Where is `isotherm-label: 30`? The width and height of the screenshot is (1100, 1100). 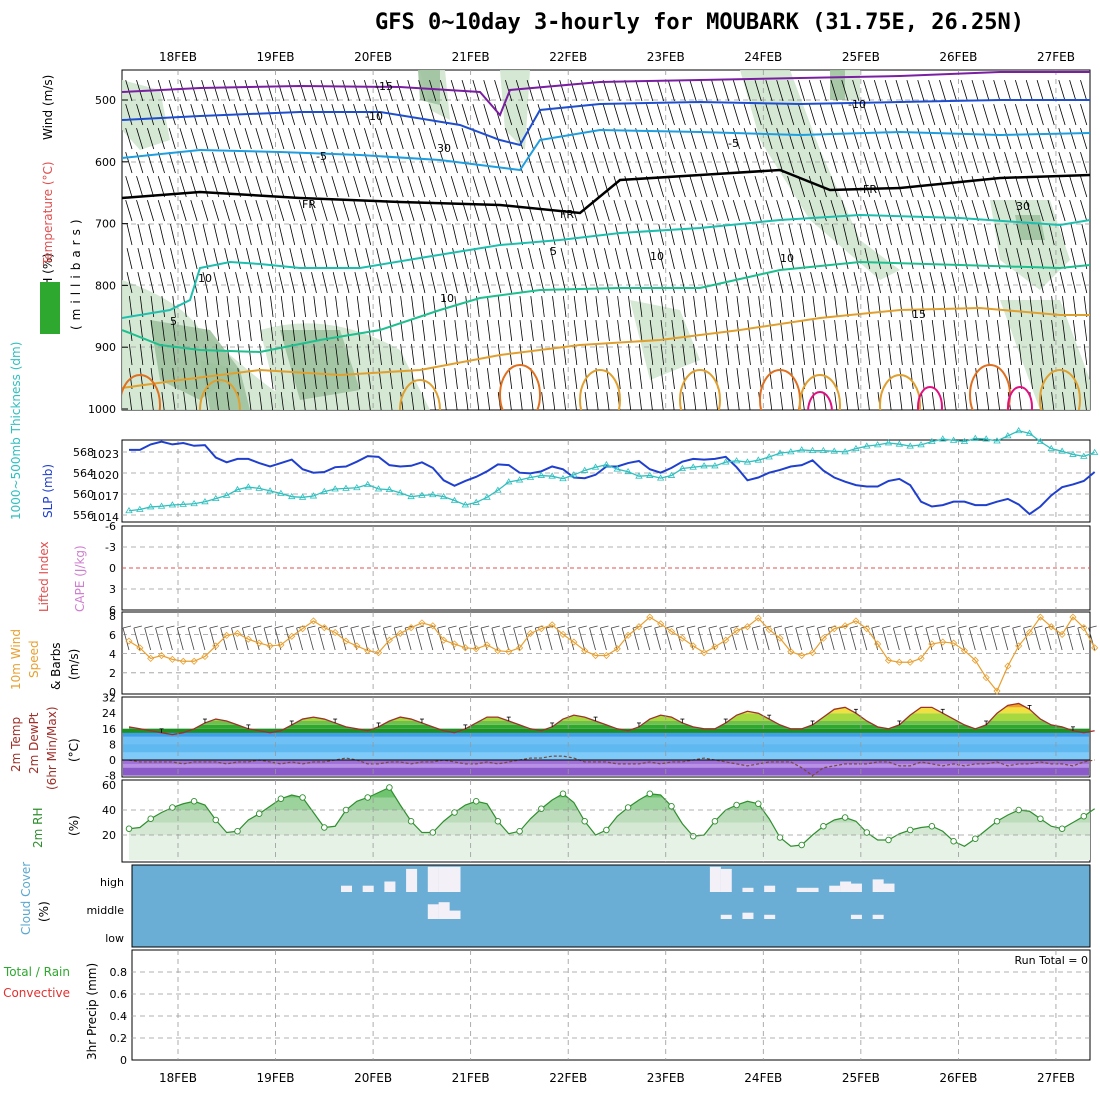 isotherm-label: 30 is located at coordinates (444, 148).